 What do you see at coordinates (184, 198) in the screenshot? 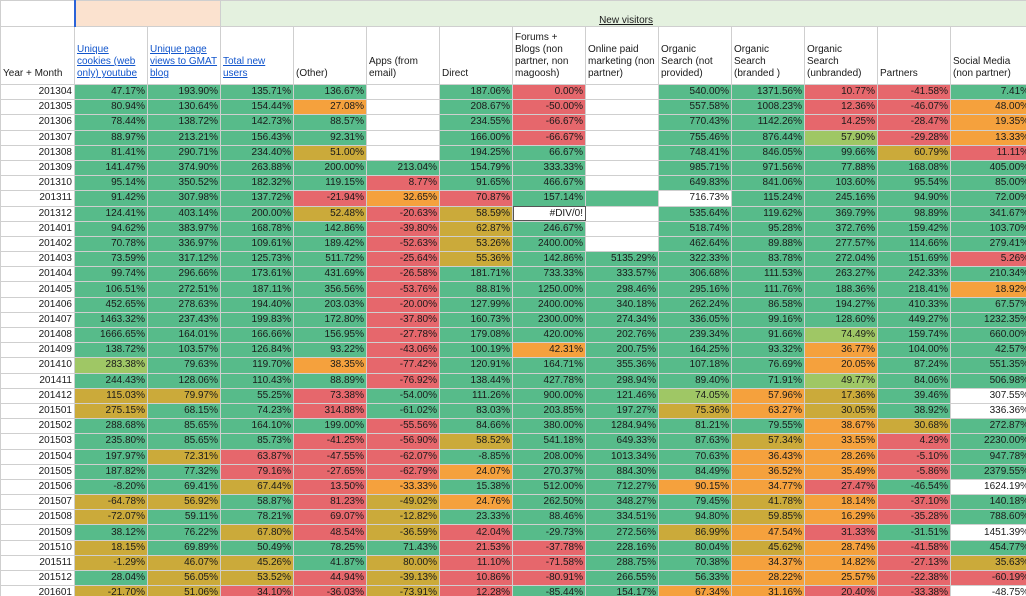
I see `data-cell: 307.98%` at bounding box center [184, 198].